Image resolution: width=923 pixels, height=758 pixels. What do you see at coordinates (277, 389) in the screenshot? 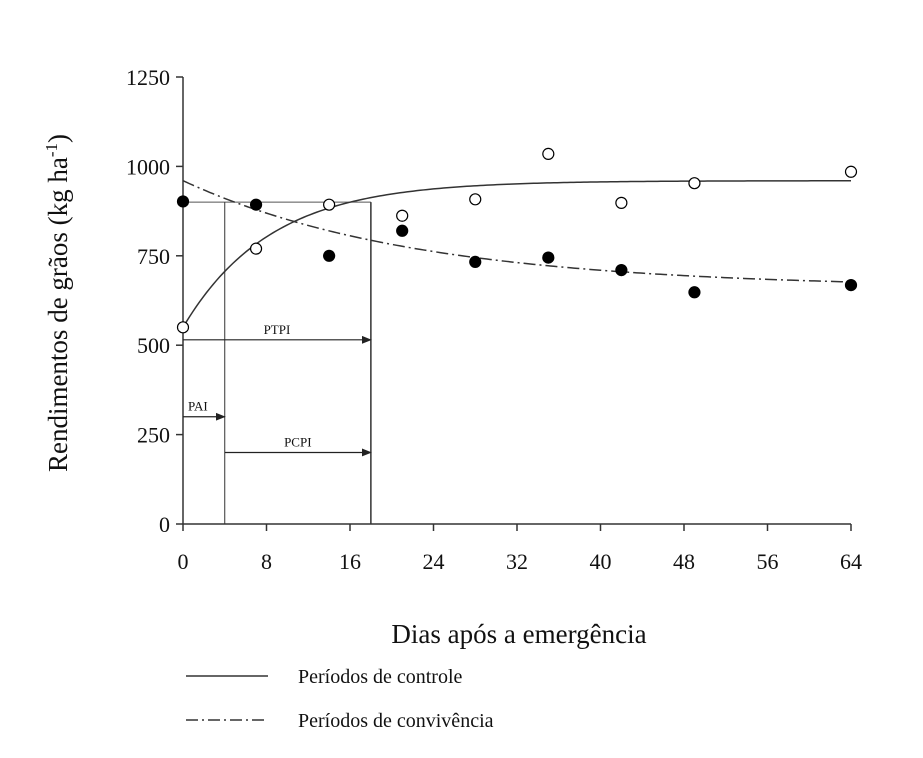
I see `annotations: PTPI PAI PCPI` at bounding box center [277, 389].